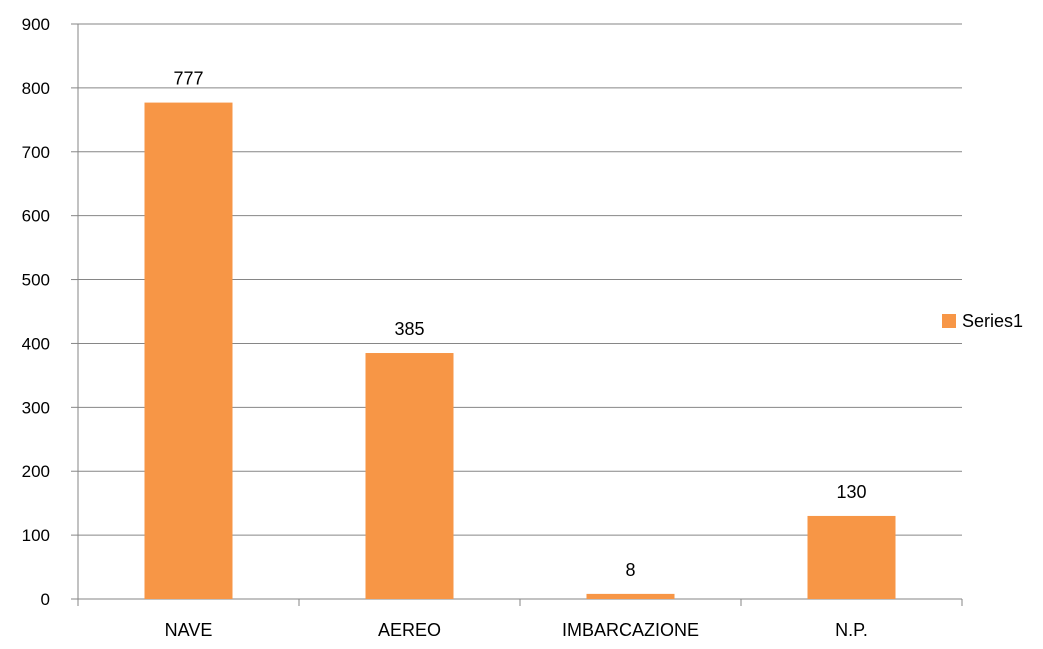 The width and height of the screenshot is (1043, 649). Describe the element at coordinates (36, 88) in the screenshot. I see `y-tick-label: 800` at that location.